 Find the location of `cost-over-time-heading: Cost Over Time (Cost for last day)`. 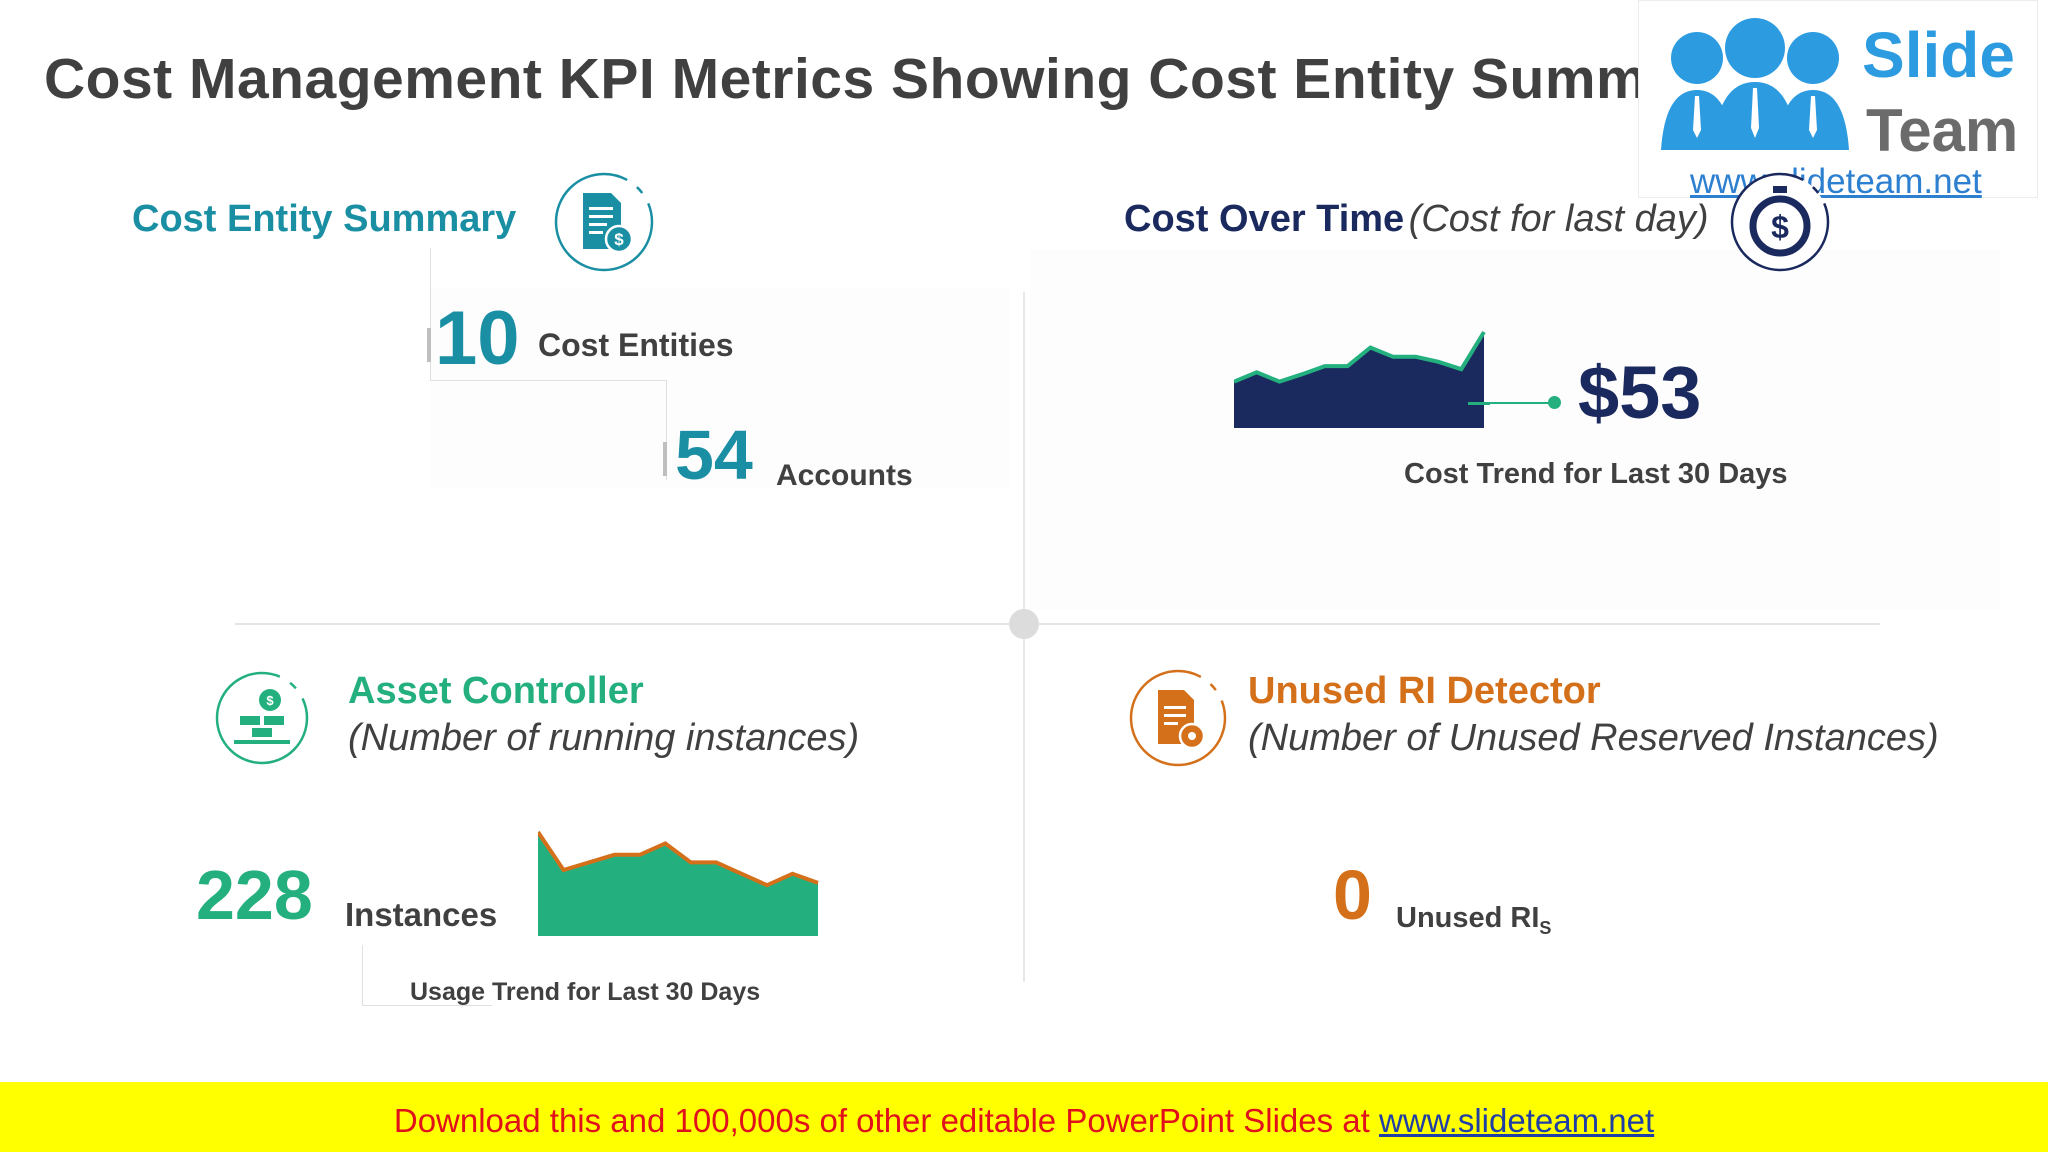

cost-over-time-heading: Cost Over Time (Cost for last day) is located at coordinates (1416, 219).